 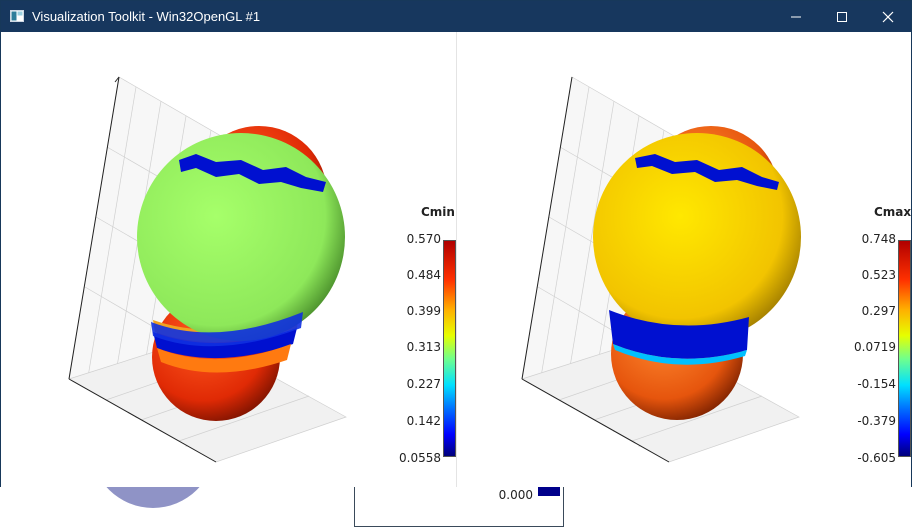 I want to click on colorbar-tick: 0.142, so click(x=423, y=421).